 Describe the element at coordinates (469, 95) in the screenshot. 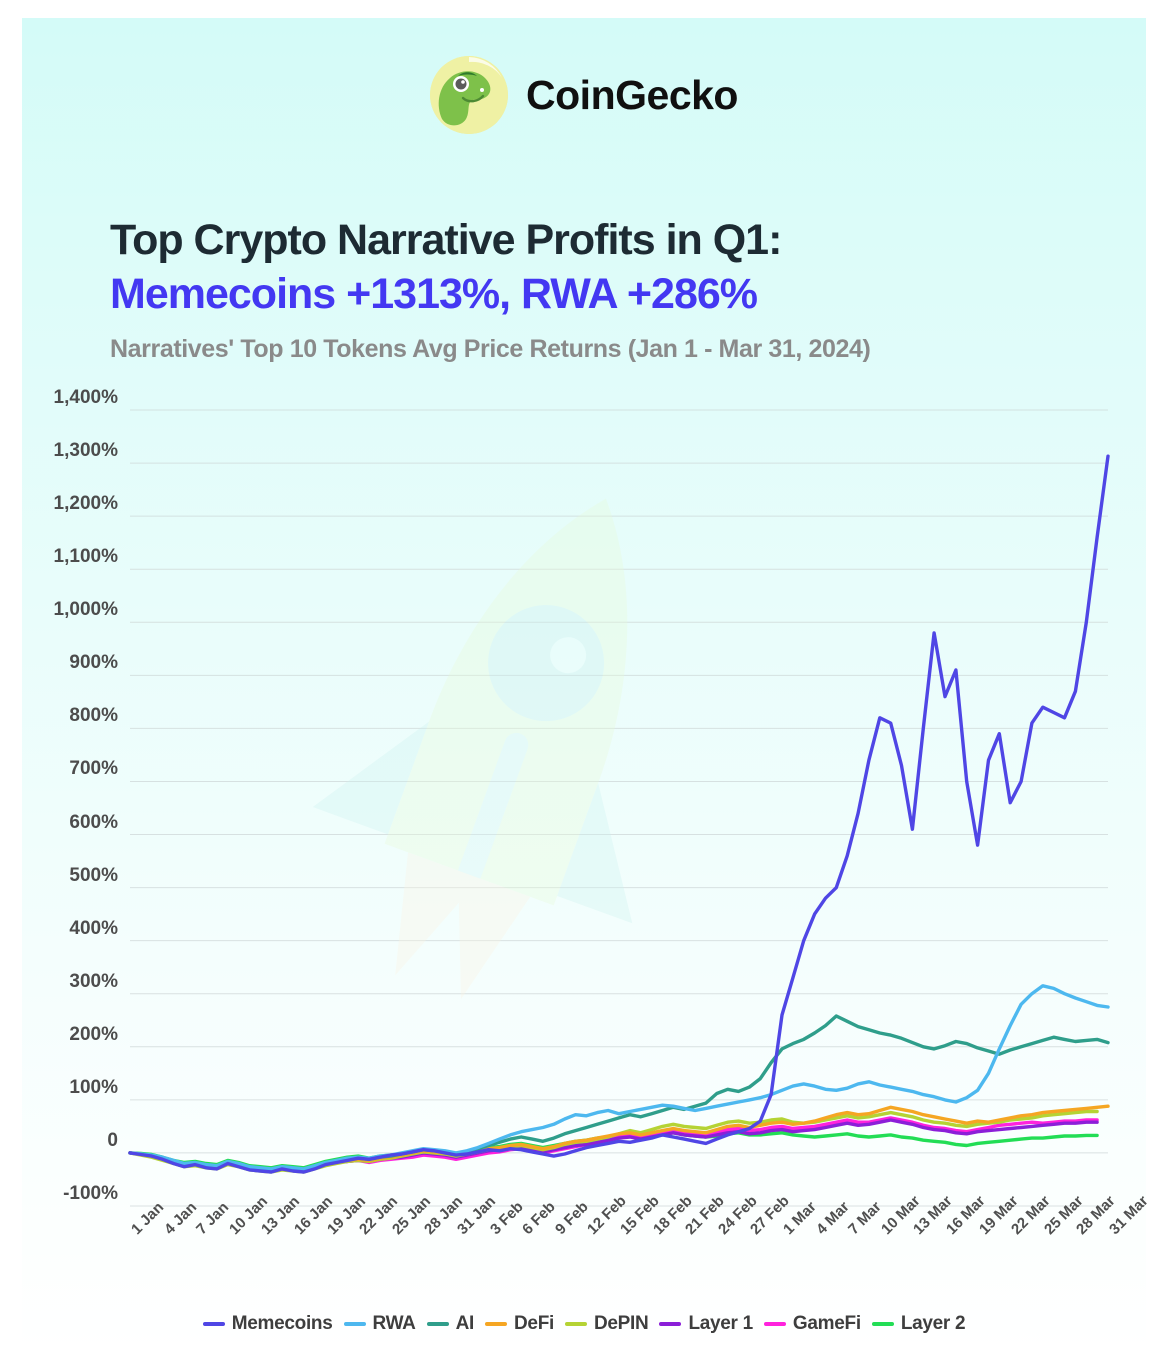

I see `gecko-logo-icon` at that location.